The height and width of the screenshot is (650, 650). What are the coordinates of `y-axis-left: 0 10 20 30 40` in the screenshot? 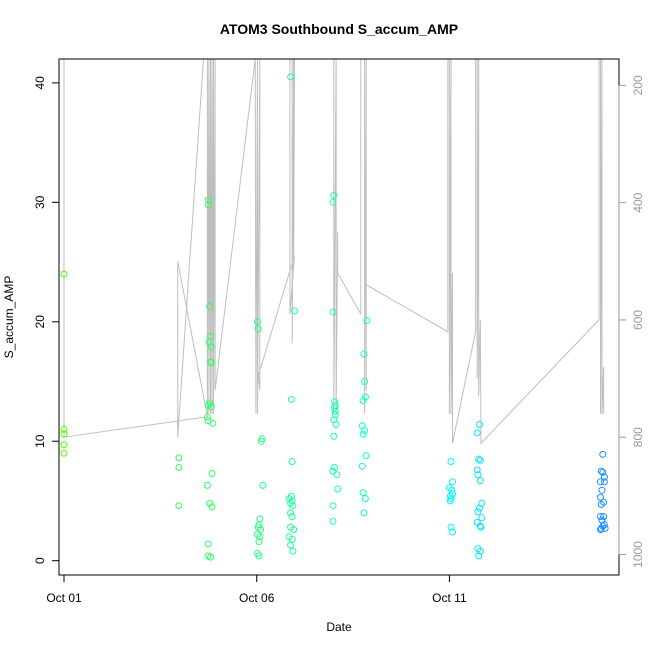 It's located at (46, 320).